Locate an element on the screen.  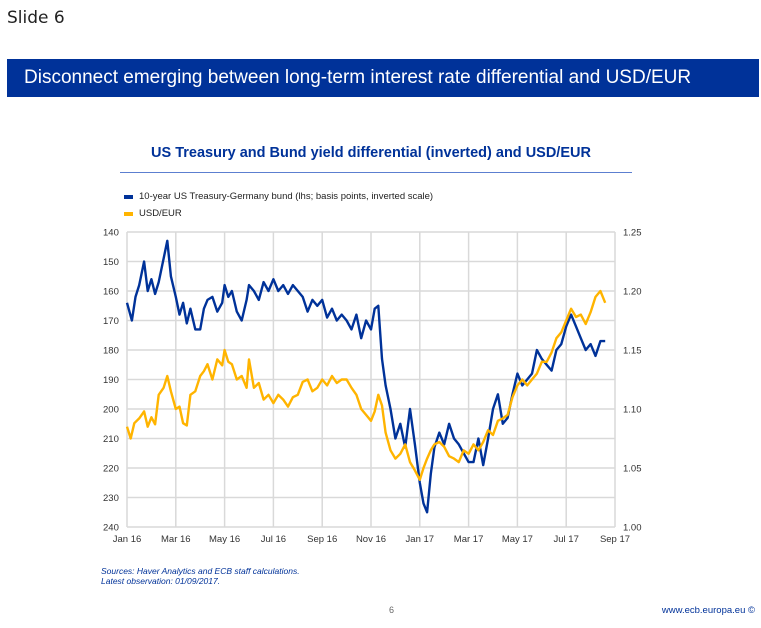
page-number: 6 is located at coordinates (392, 610).